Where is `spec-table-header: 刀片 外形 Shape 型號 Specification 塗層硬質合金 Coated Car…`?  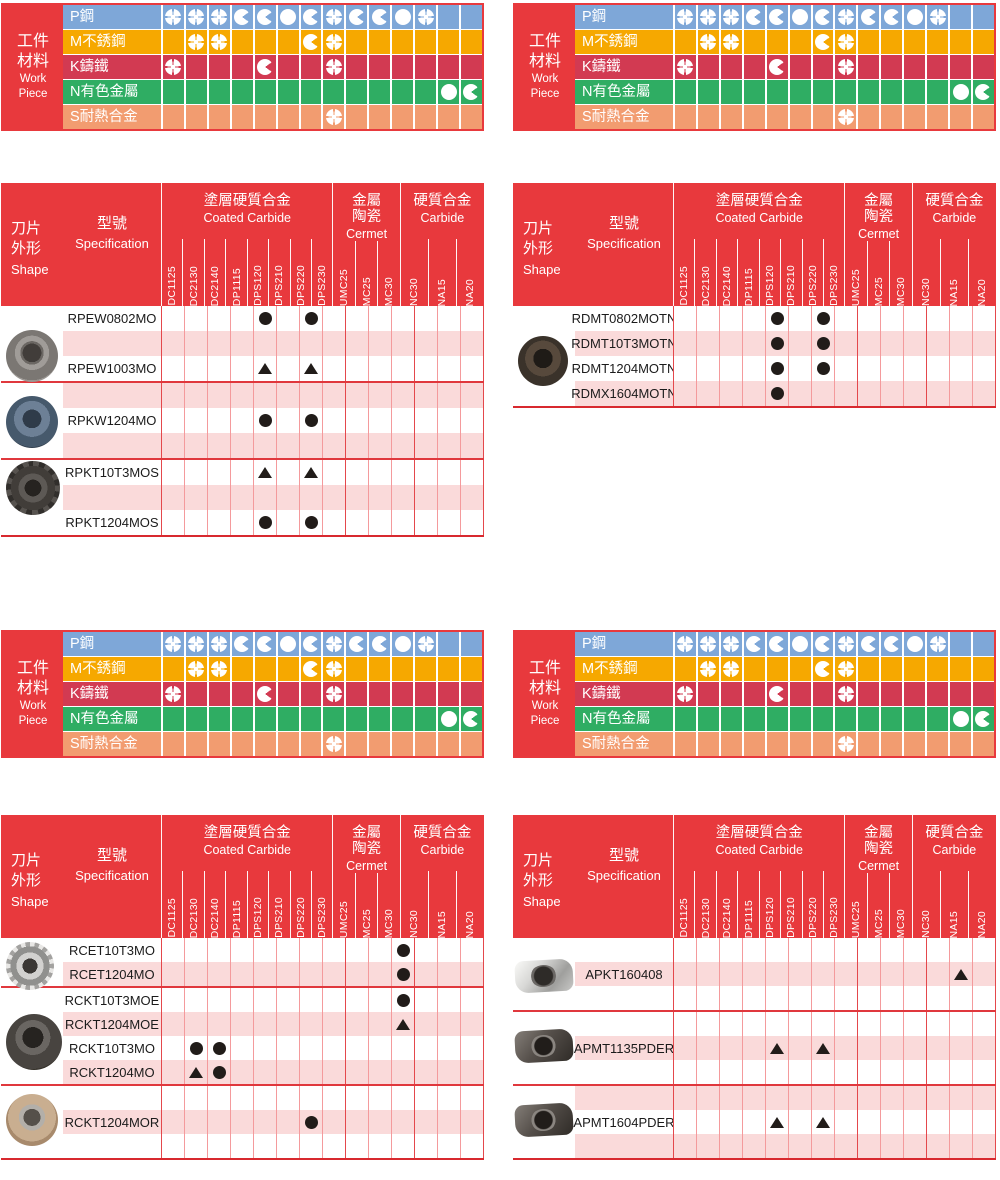 spec-table-header: 刀片 外形 Shape 型號 Specification 塗層硬質合金 Coated Car… is located at coordinates (242, 244).